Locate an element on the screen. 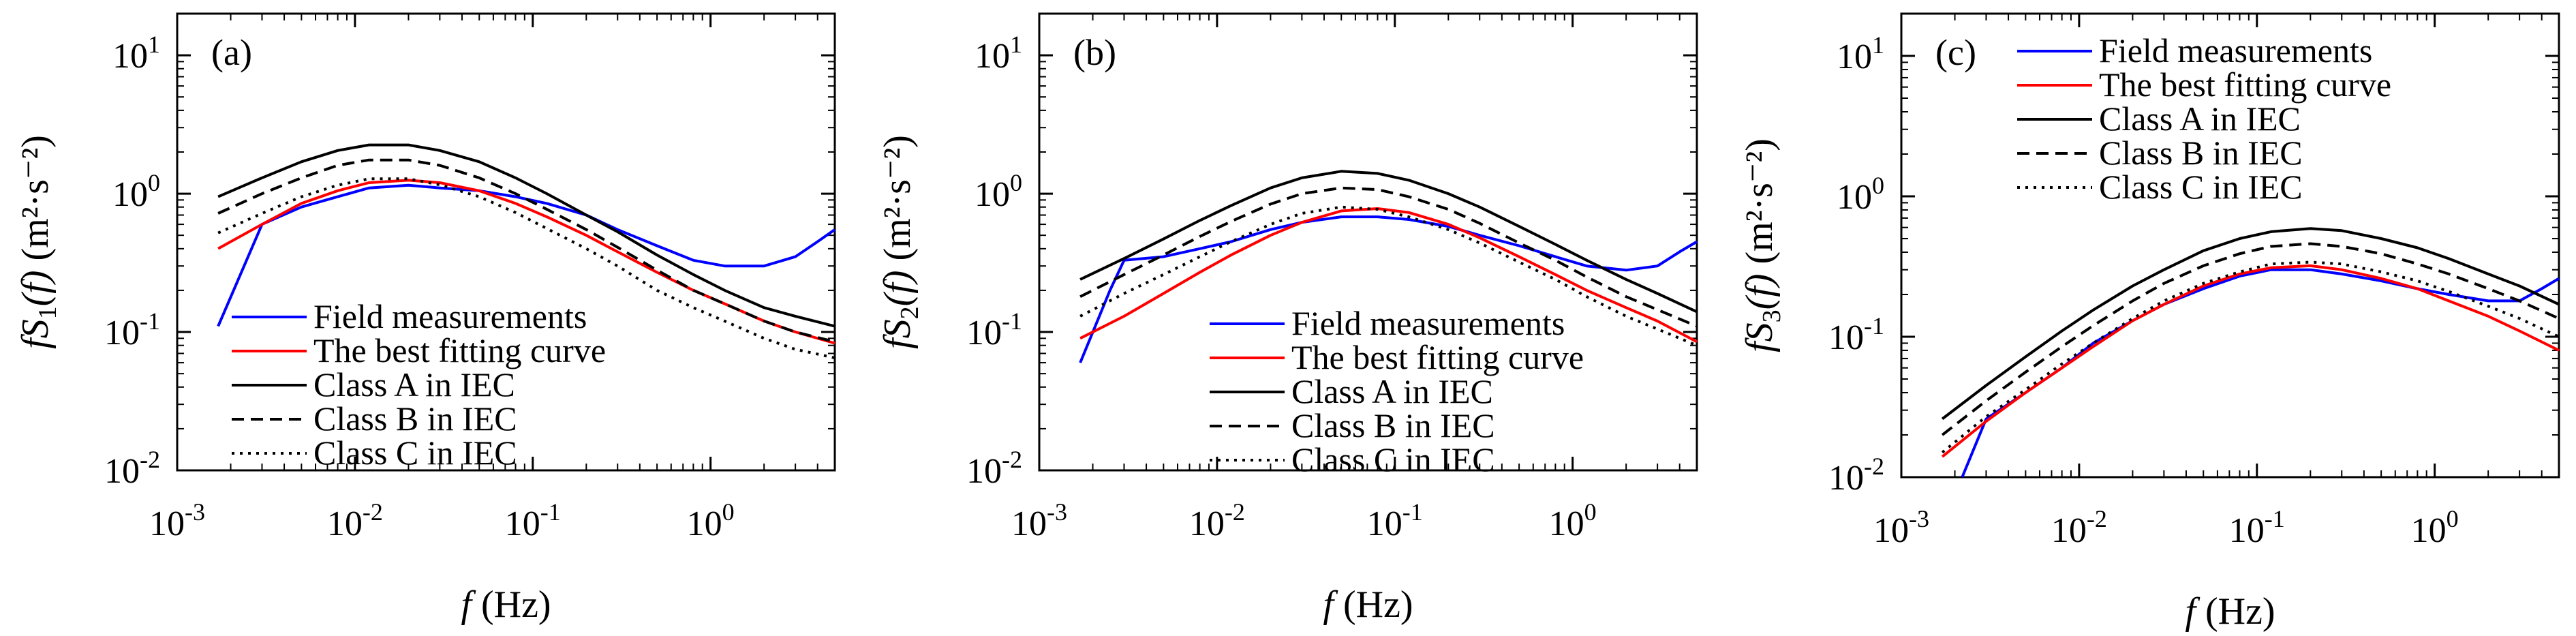 Image resolution: width=2576 pixels, height=636 pixels. y-axis-label: fS1(f) (m²·s⁻²) is located at coordinates (38, 242).